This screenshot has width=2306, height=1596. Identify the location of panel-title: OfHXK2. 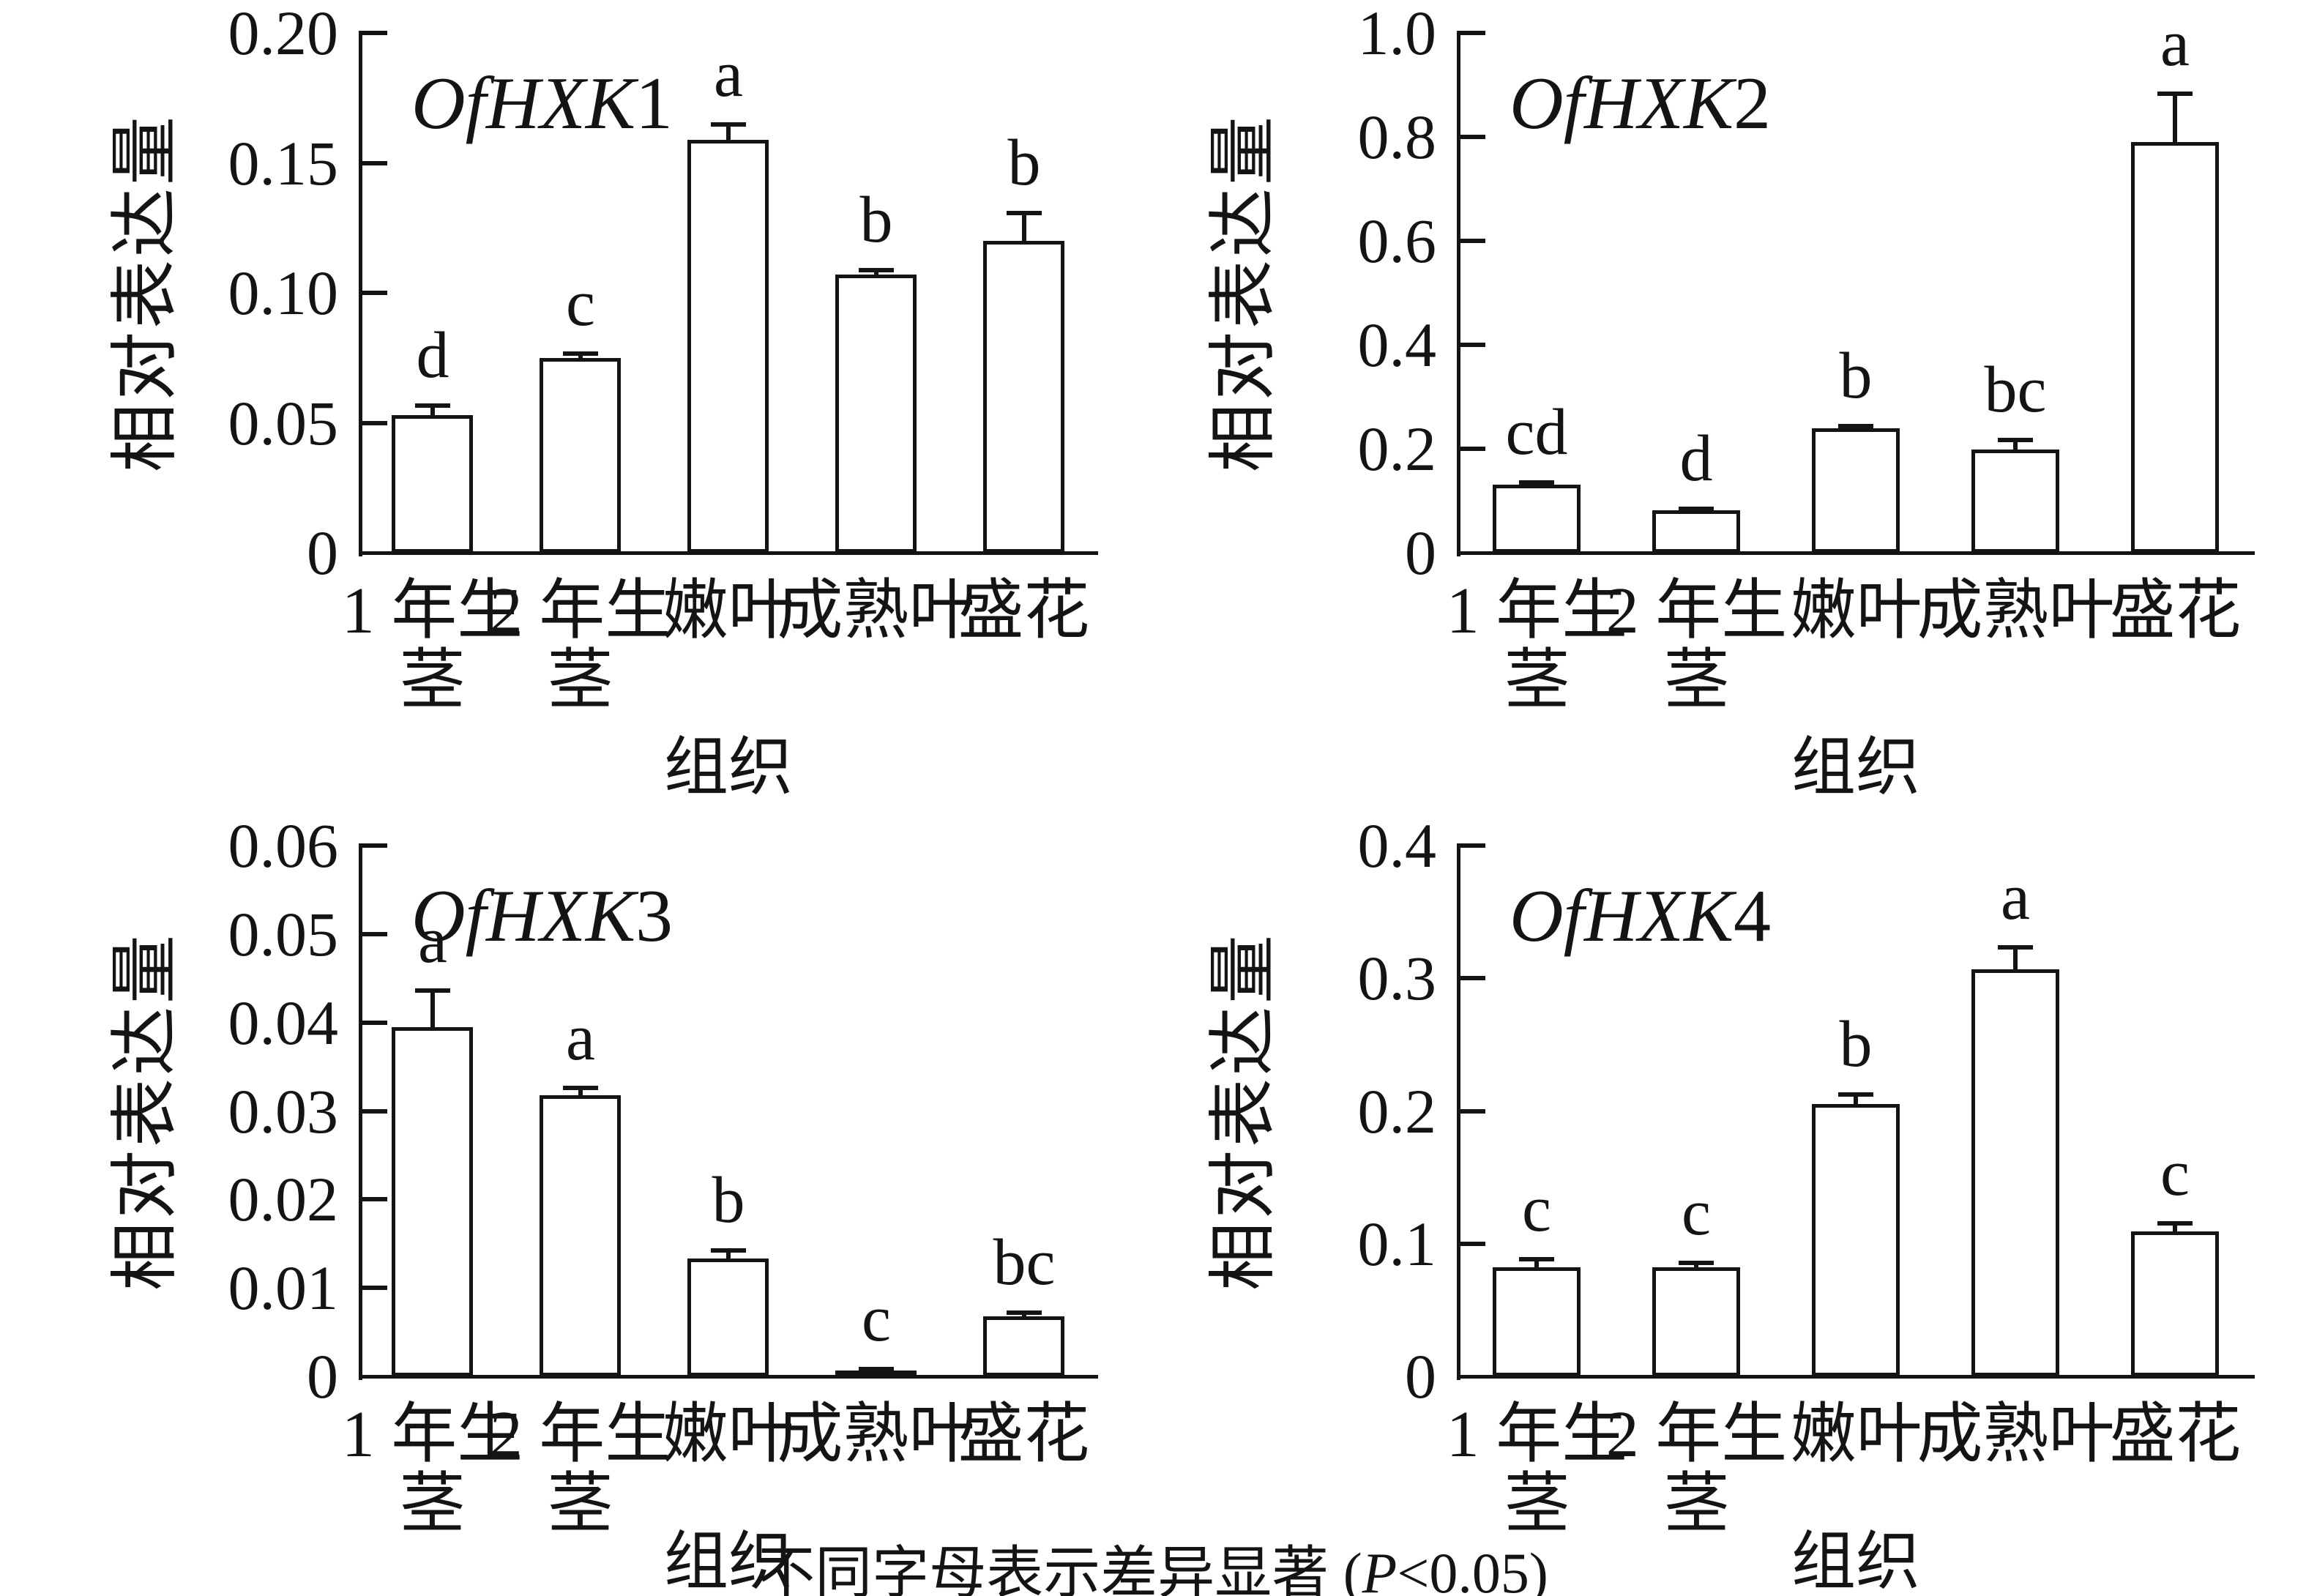
(1640, 104).